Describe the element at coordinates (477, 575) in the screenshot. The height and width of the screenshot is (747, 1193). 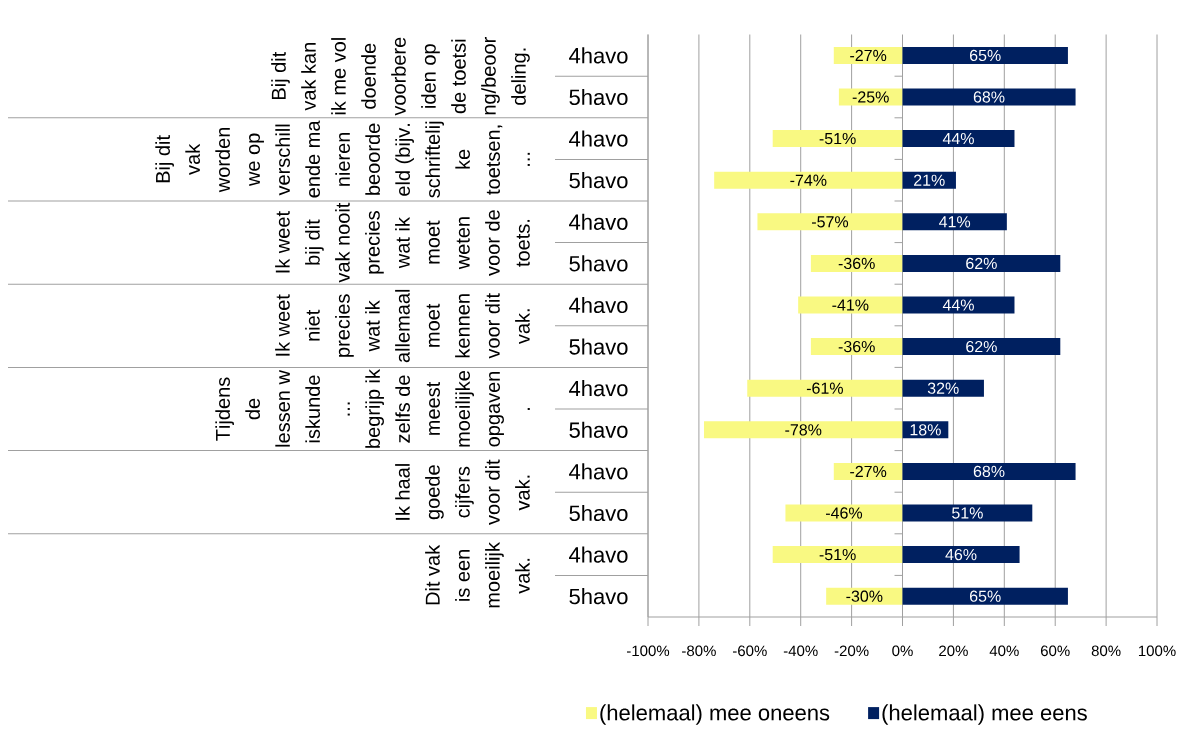
I see `text: Dit vak is een moeilijk vak.` at that location.